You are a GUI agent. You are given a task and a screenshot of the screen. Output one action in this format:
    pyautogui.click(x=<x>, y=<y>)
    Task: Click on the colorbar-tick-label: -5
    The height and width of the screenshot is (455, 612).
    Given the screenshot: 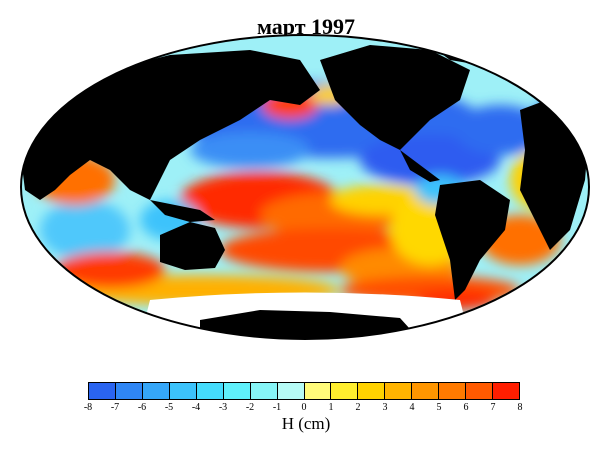 What is the action you would take?
    pyautogui.click(x=169, y=407)
    